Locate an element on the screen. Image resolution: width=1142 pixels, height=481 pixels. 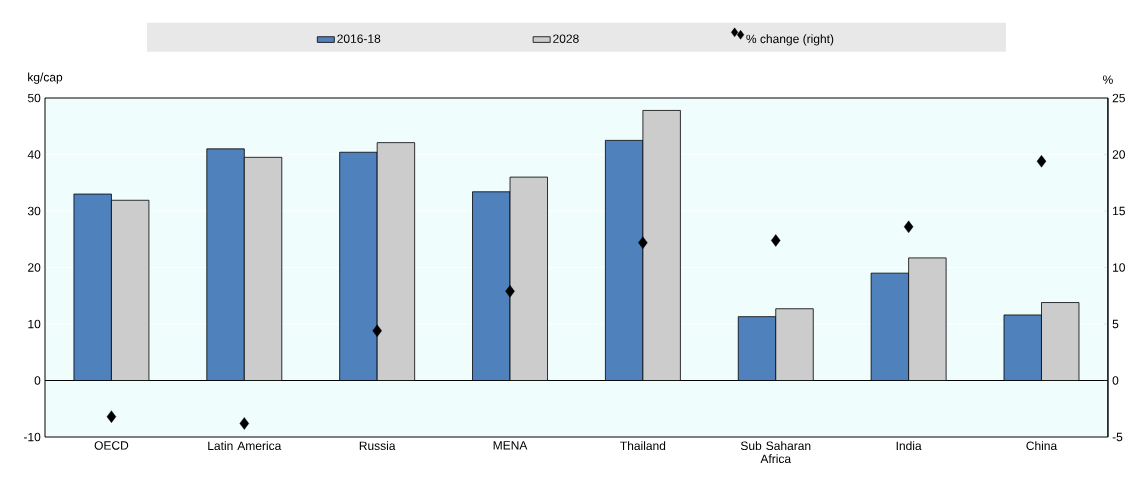
x-tick-label: Latin America is located at coordinates (245, 446).